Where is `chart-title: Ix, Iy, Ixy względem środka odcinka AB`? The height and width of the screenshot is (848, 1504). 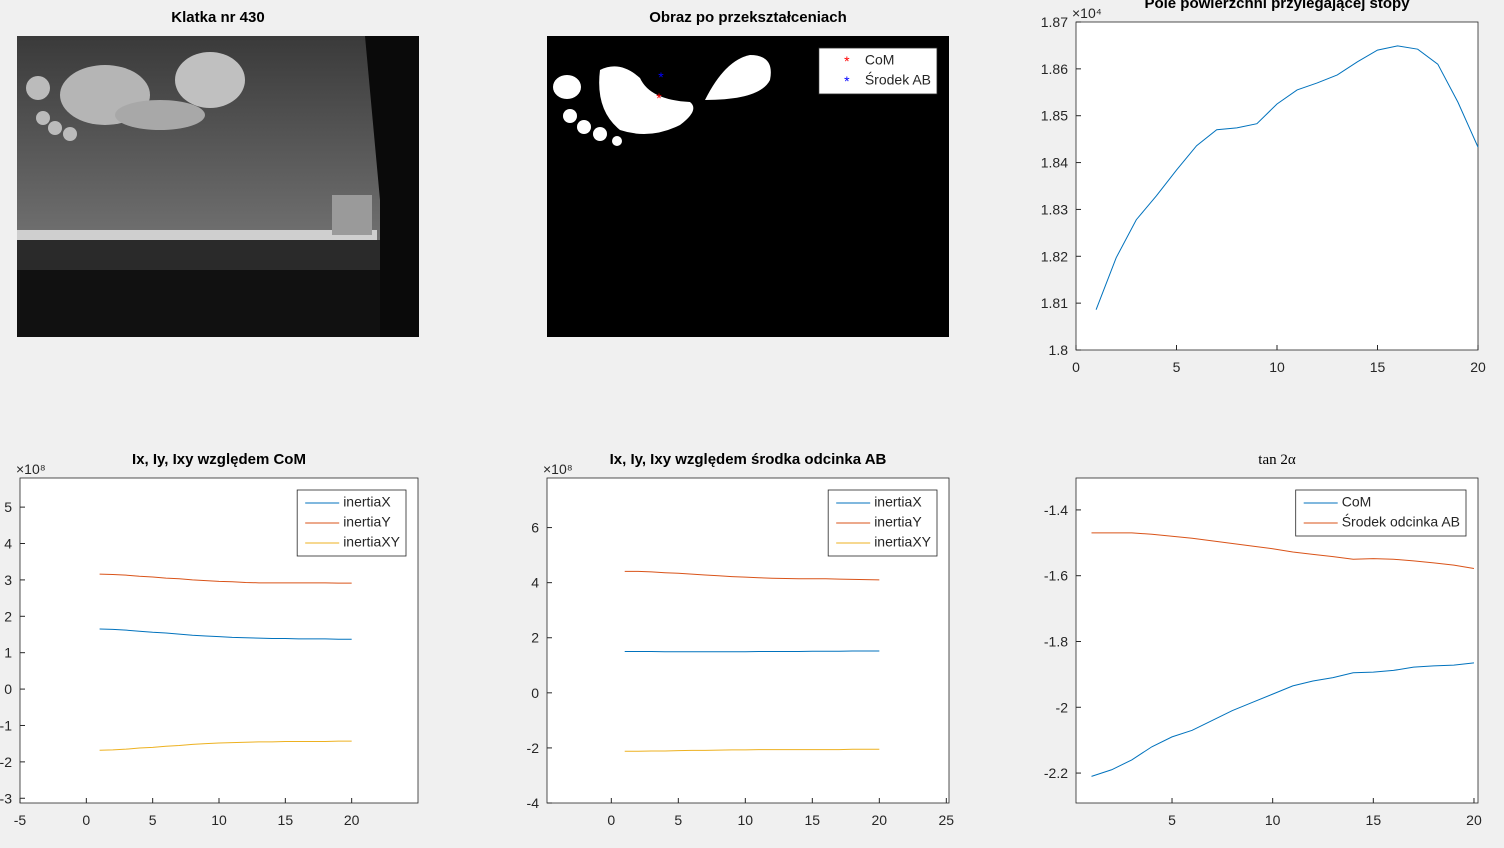 chart-title: Ix, Iy, Ixy względem środka odcinka AB is located at coordinates (748, 459).